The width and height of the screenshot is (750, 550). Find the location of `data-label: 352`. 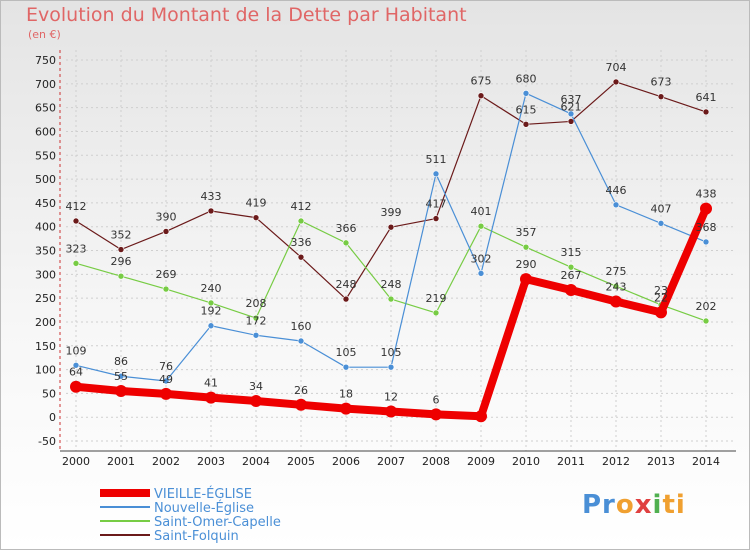

data-label: 352 is located at coordinates (121, 235).